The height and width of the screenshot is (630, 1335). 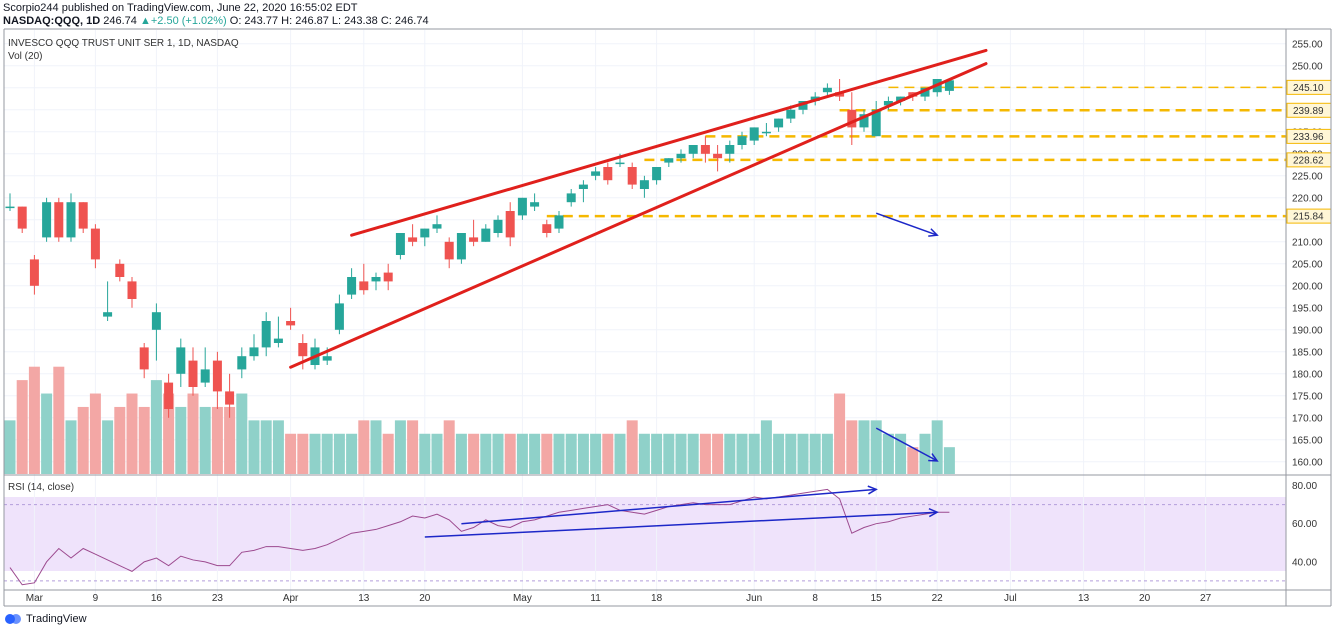 I want to click on low-value: L: 243.38, so click(x=354, y=21).